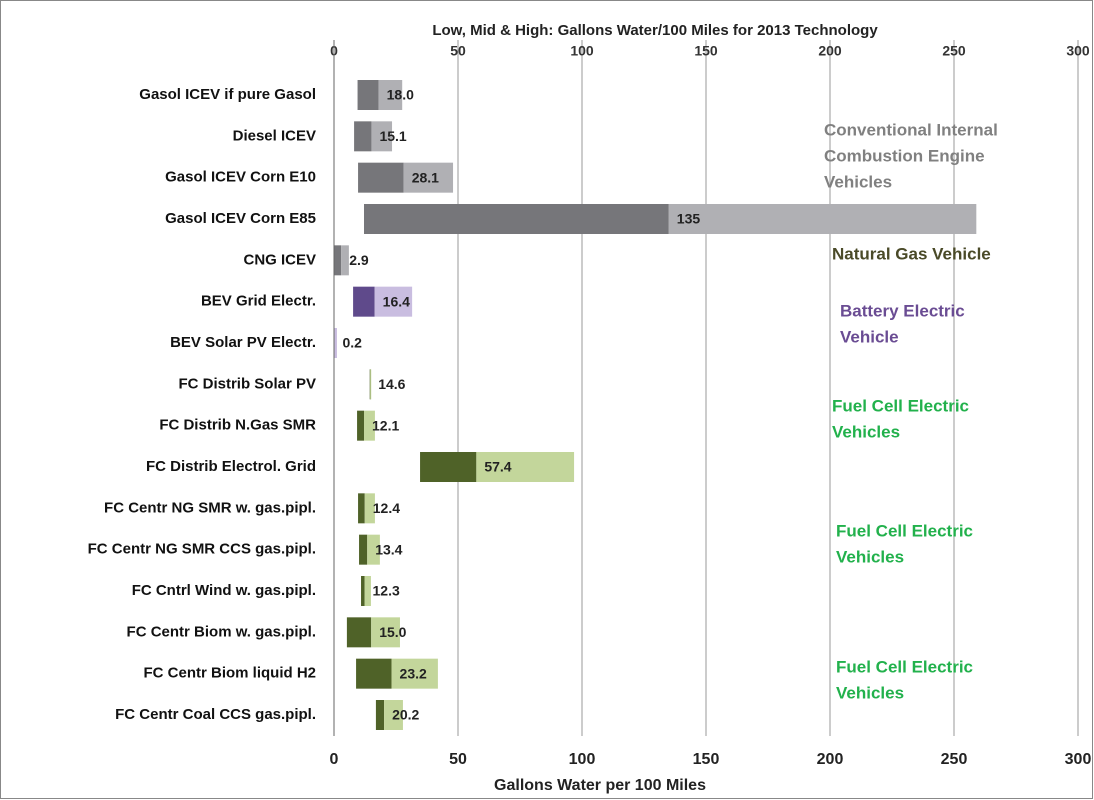  Describe the element at coordinates (392, 632) in the screenshot. I see `data-label: 15.0` at that location.